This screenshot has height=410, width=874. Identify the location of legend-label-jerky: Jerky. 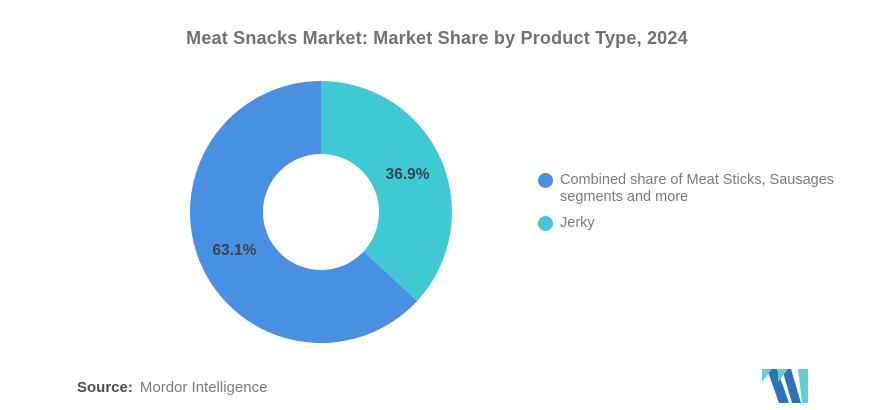
(577, 223).